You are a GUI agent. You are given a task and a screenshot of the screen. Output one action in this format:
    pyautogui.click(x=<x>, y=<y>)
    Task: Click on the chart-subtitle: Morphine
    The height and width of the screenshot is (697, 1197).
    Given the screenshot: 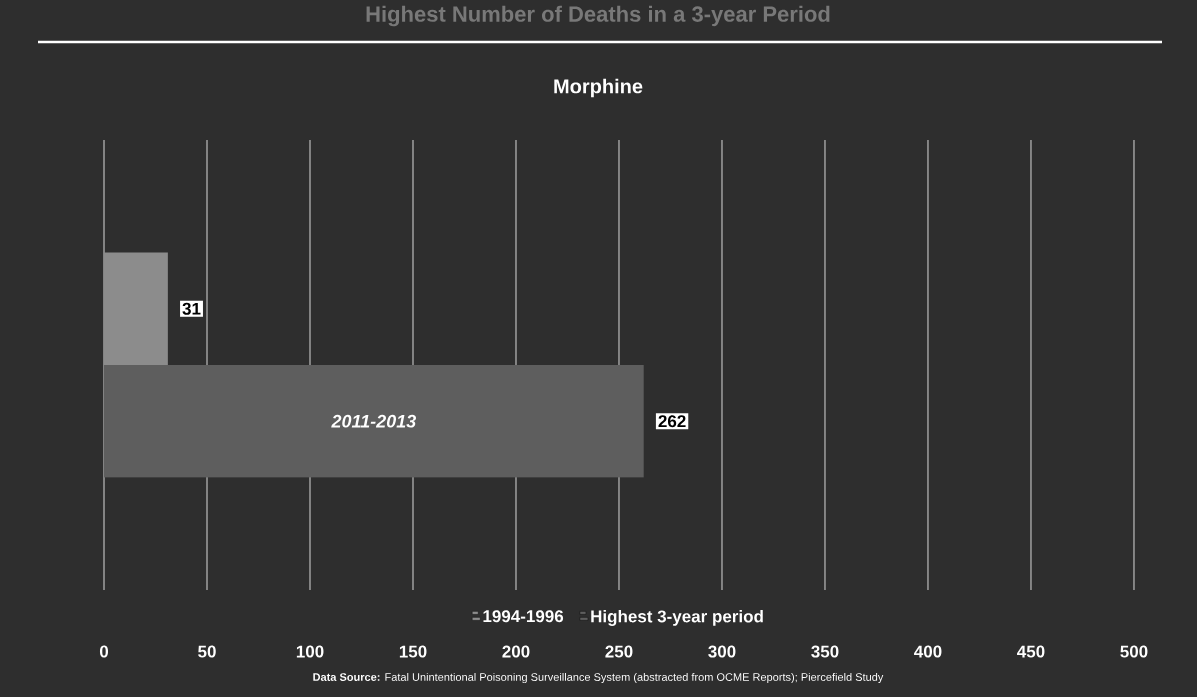 What is the action you would take?
    pyautogui.click(x=598, y=88)
    